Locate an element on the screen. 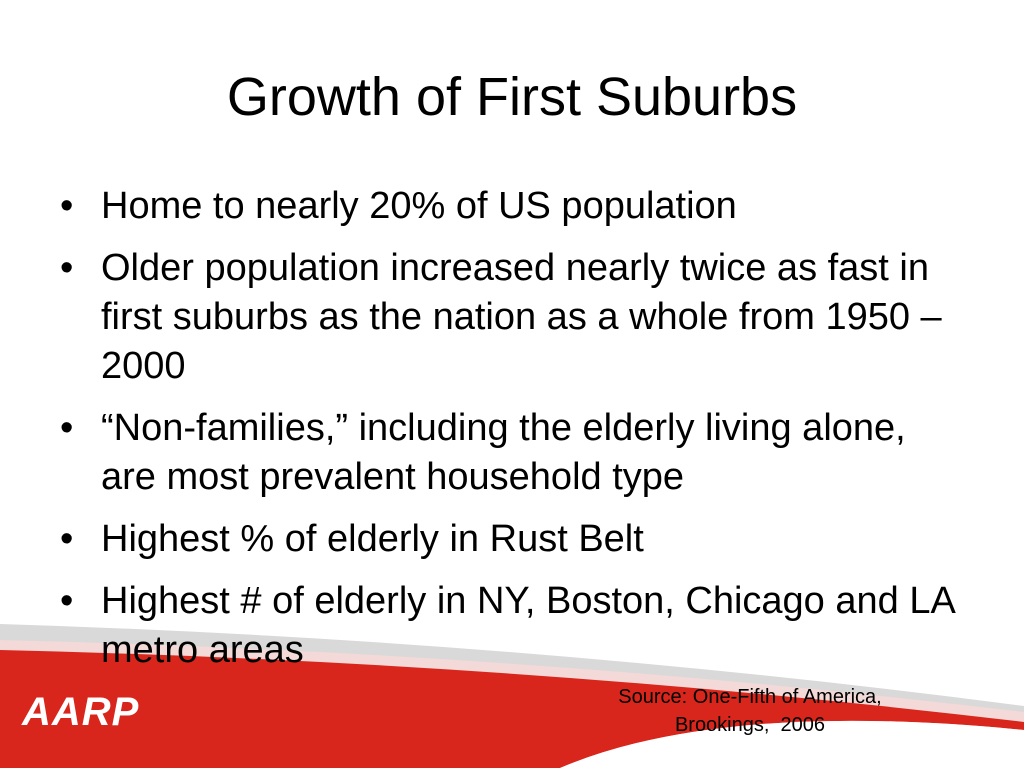 The height and width of the screenshot is (768, 1024). white-swoosh is located at coordinates (792, 744).